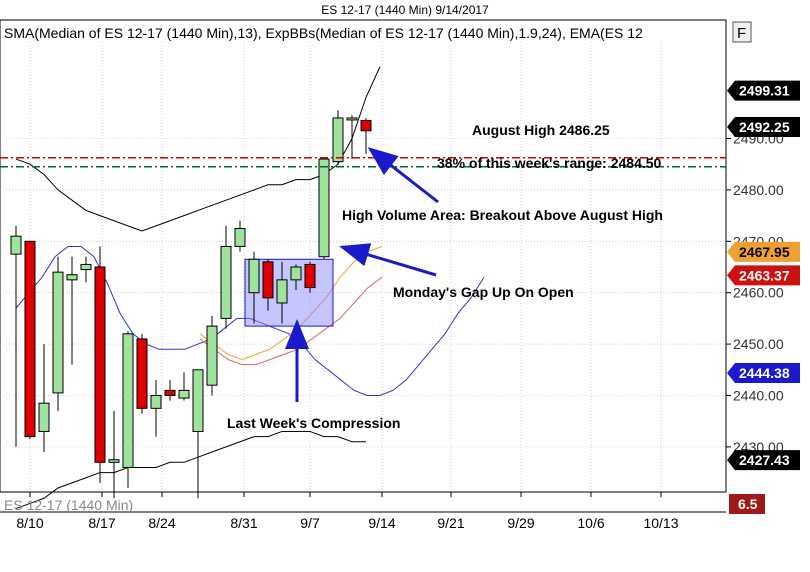  Describe the element at coordinates (758, 395) in the screenshot. I see `y-tick-label: 2440.00` at that location.